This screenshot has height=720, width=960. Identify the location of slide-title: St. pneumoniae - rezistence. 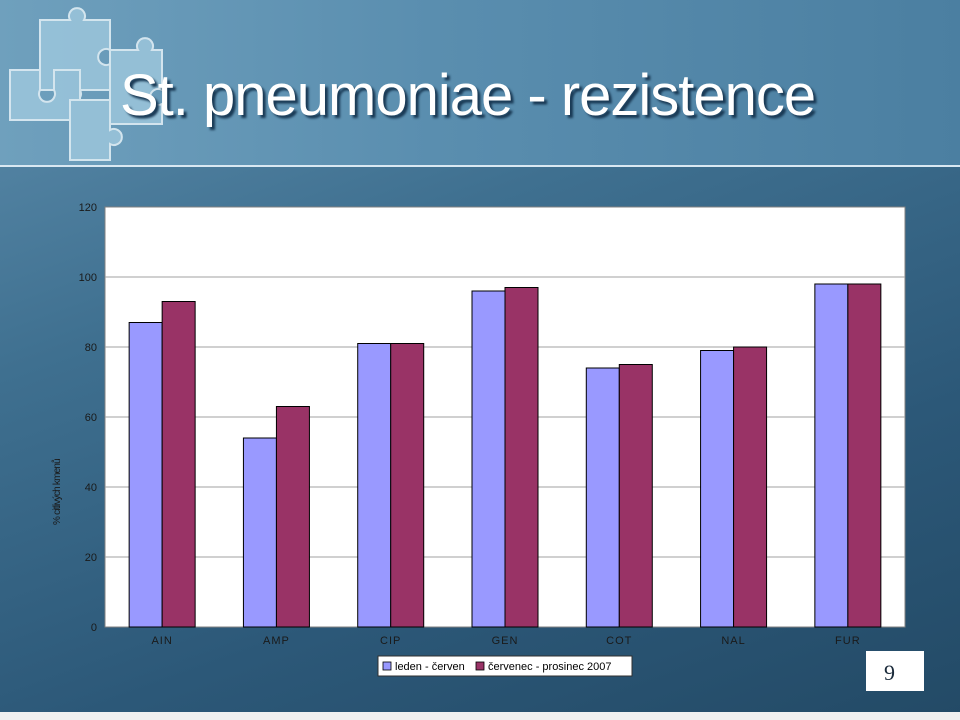
(468, 95).